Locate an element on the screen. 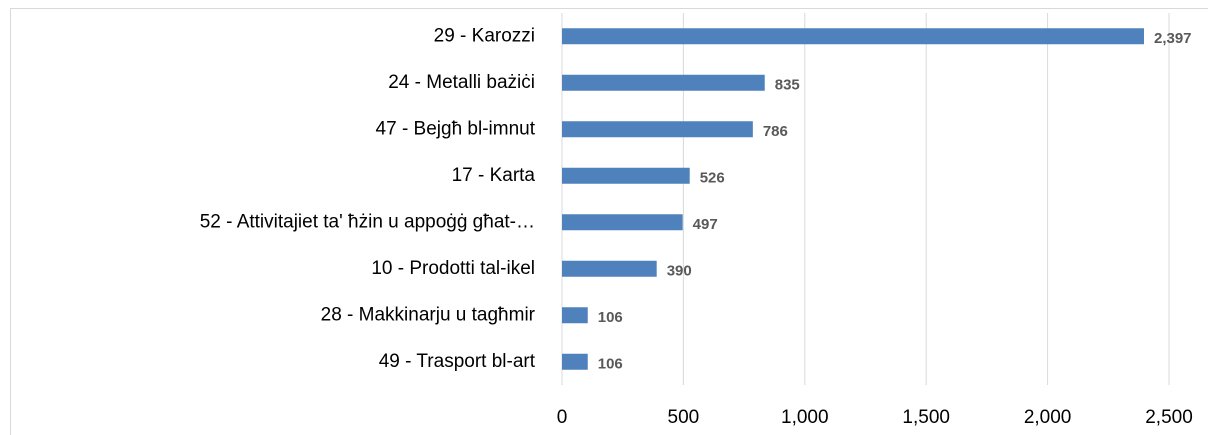 This screenshot has width=1208, height=435. x-tick-label: 1,000 is located at coordinates (805, 417).